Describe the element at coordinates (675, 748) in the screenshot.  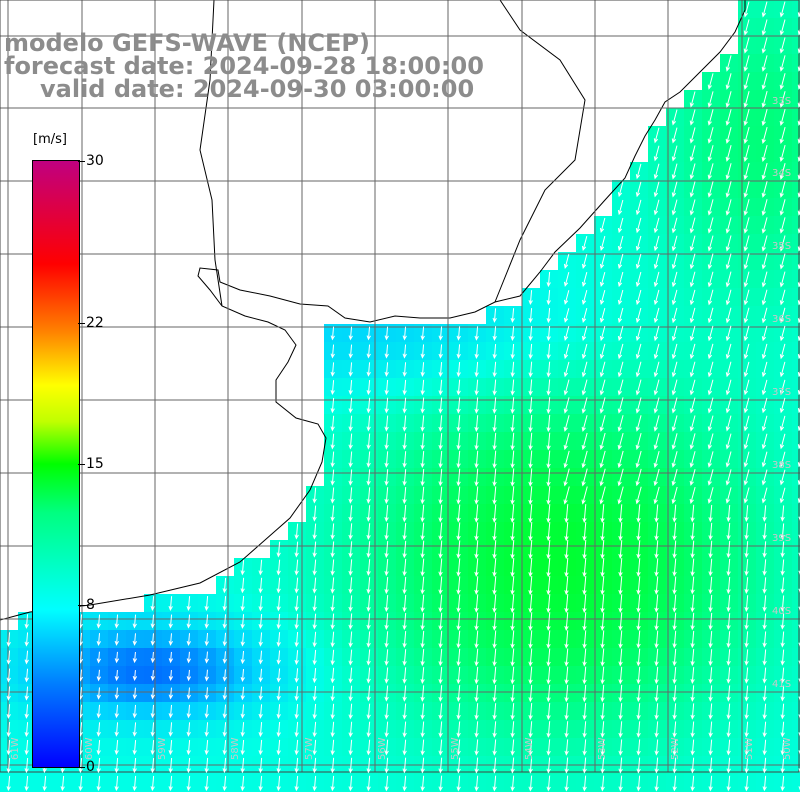
I see `longitude-label: 52W` at that location.